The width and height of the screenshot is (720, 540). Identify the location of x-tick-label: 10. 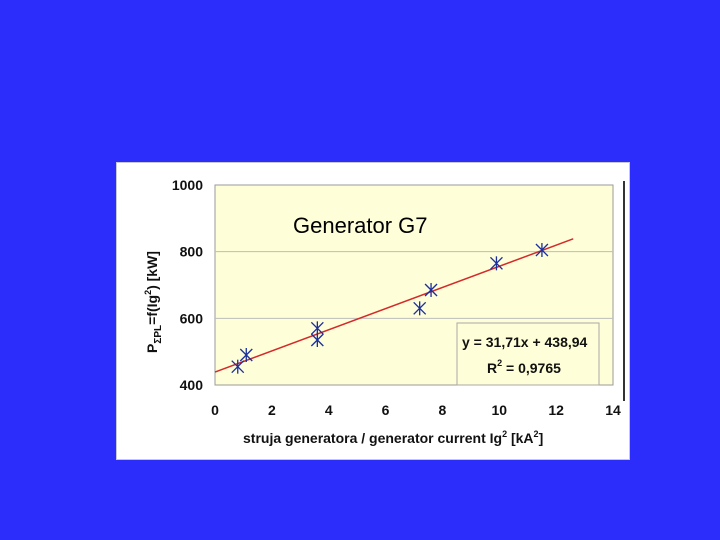
(499, 410).